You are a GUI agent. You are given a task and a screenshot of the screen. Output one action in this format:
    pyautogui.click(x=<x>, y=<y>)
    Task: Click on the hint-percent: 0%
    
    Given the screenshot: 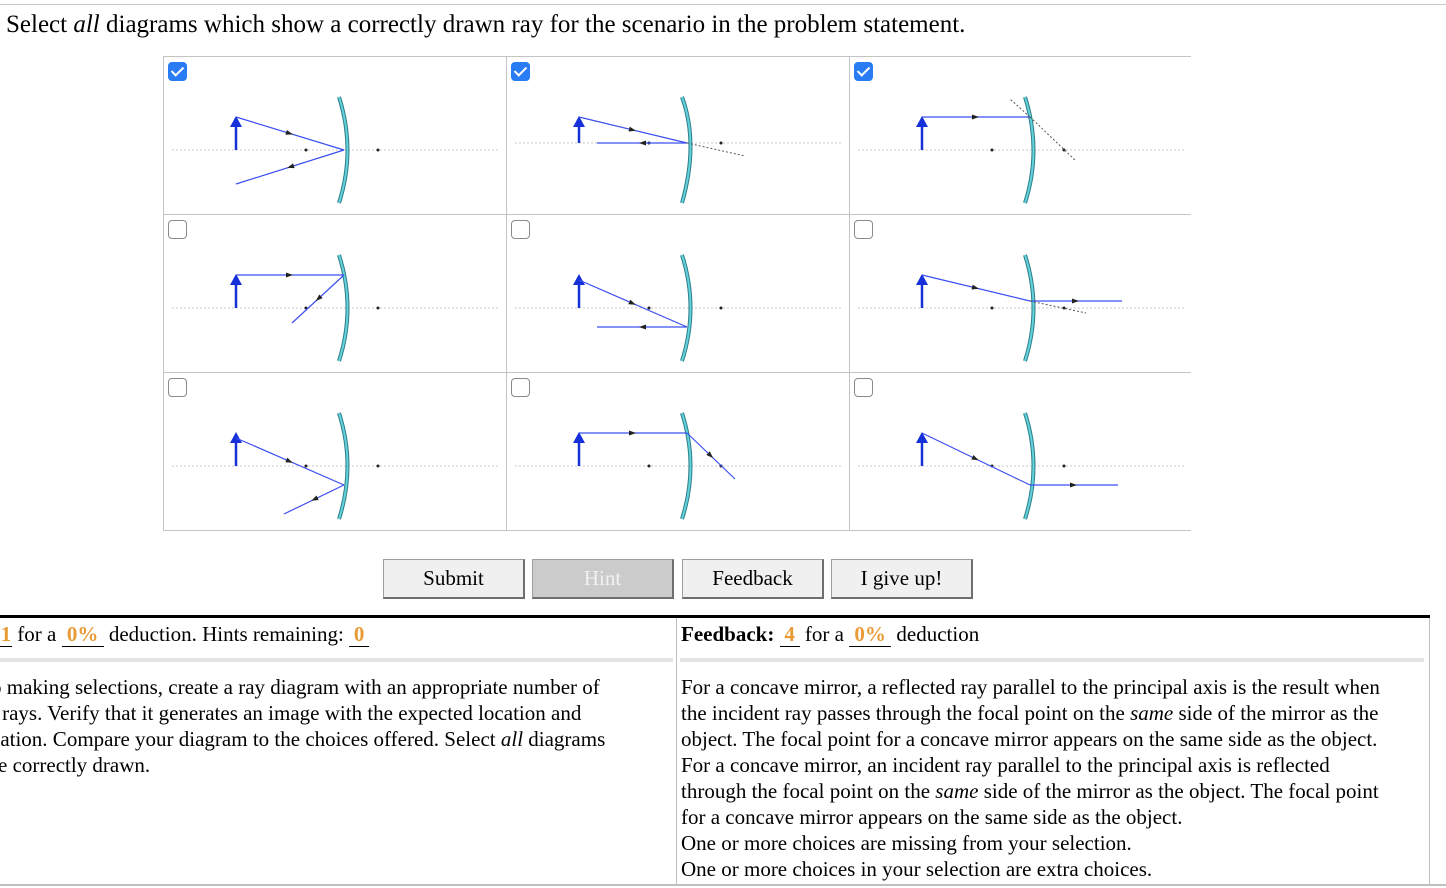 What is the action you would take?
    pyautogui.click(x=82, y=634)
    